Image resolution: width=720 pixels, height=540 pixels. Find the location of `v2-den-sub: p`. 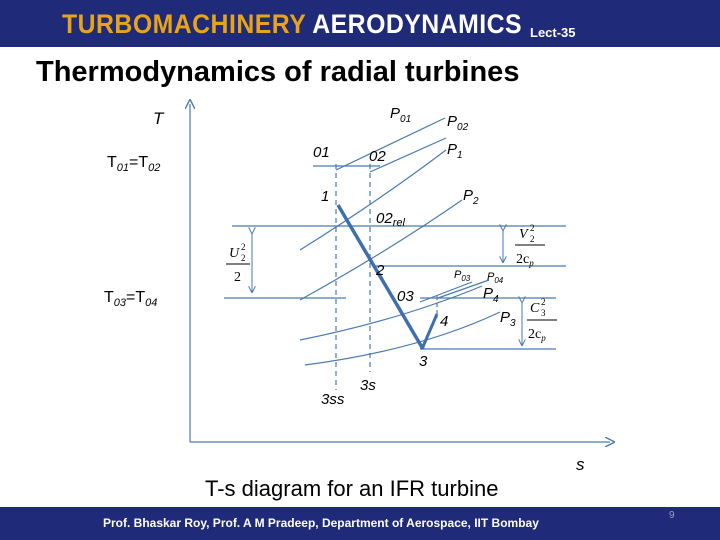

v2-den-sub: p is located at coordinates (531, 263).